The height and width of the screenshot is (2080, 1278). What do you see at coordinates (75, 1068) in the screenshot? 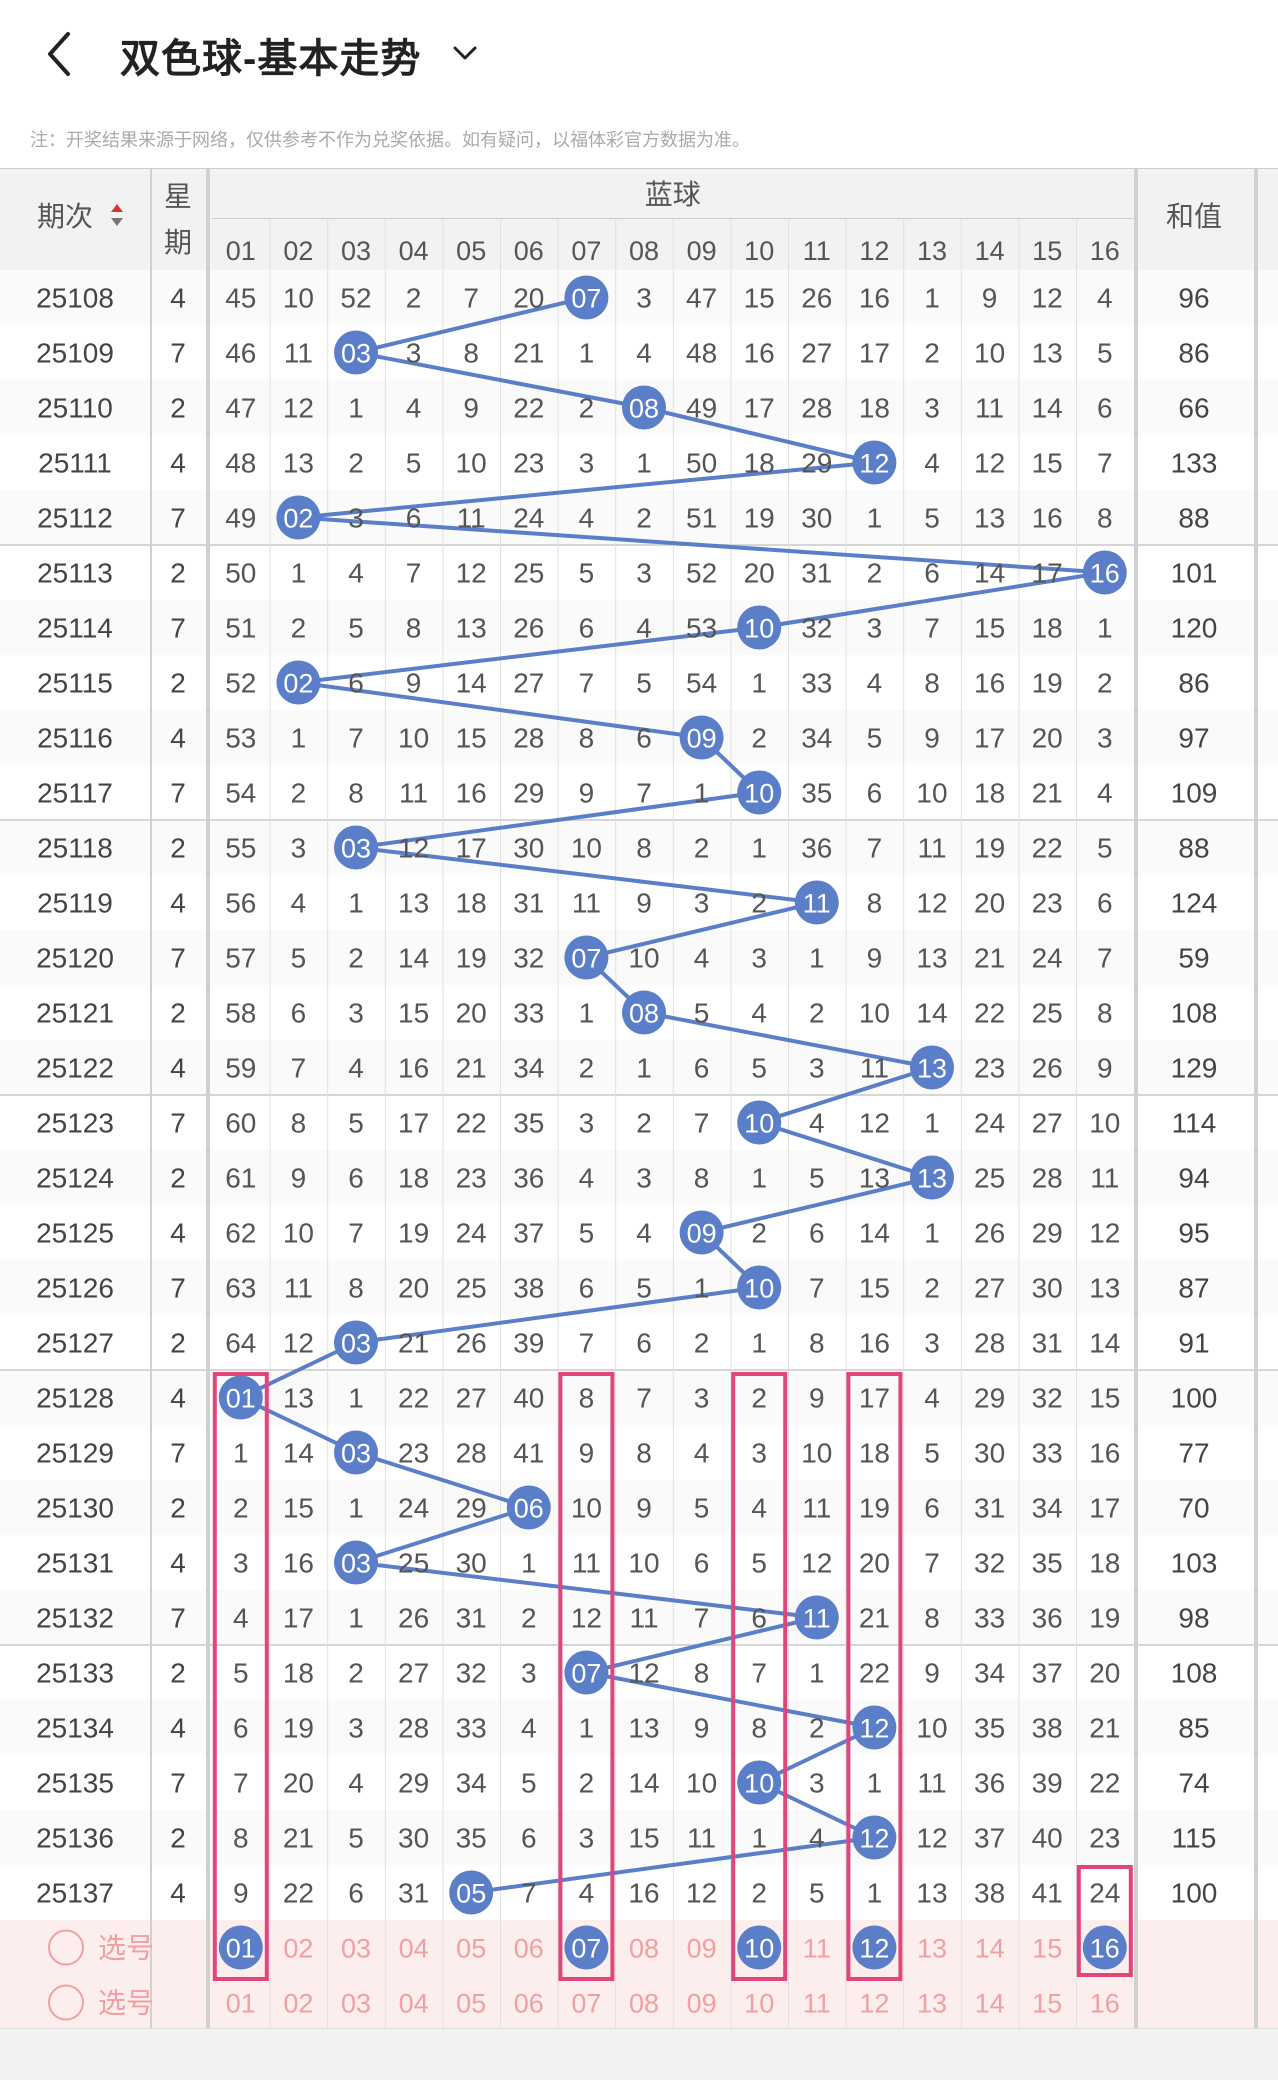
I see `period-cell: 25122` at bounding box center [75, 1068].